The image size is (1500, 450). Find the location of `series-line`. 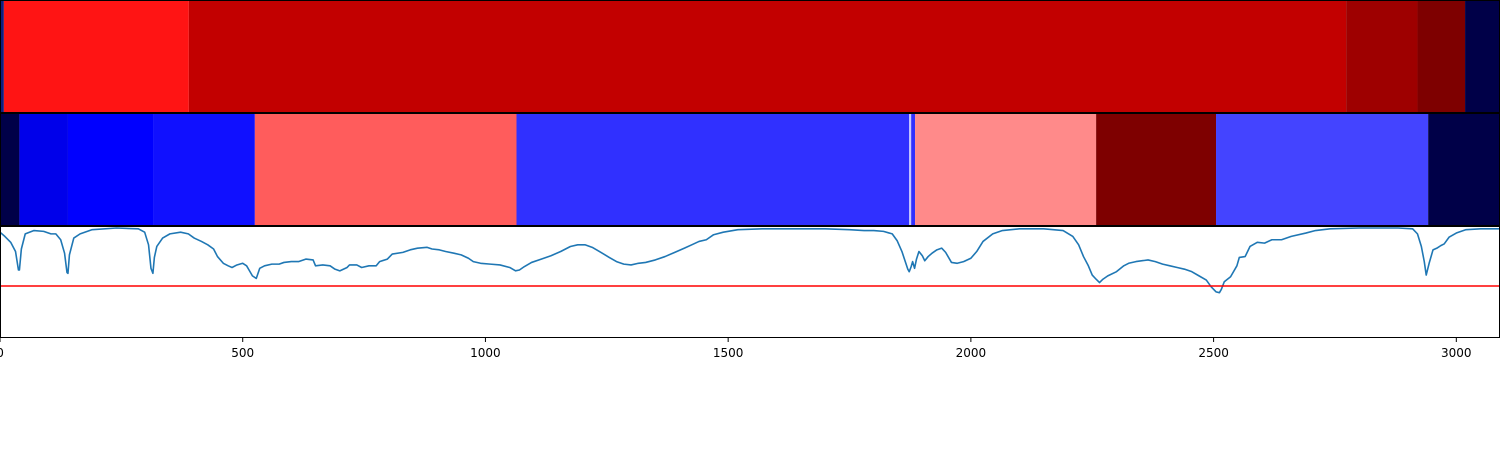

series-line is located at coordinates (750, 260).